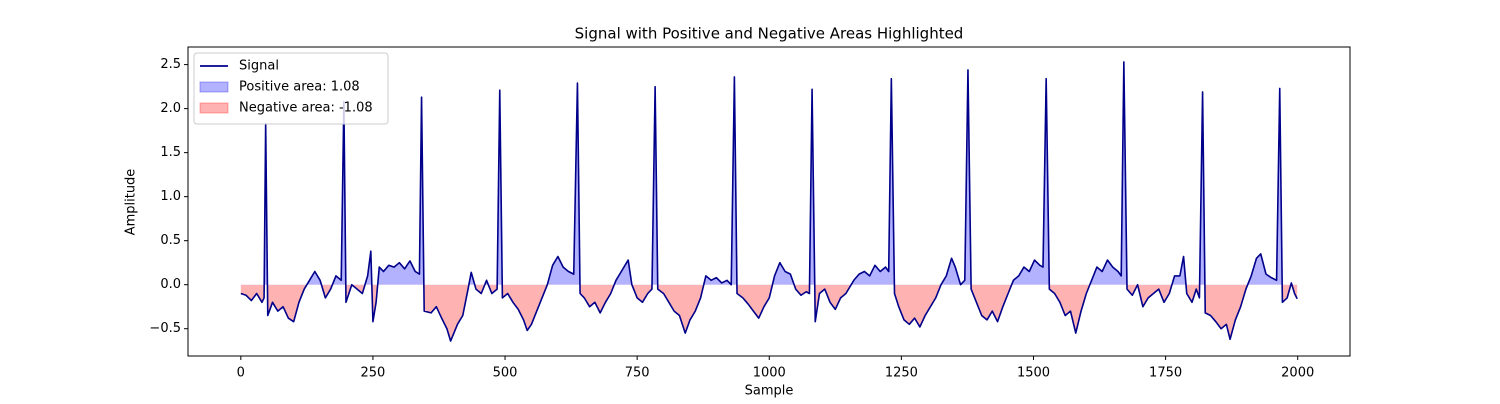 This screenshot has width=1500, height=404. I want to click on y-tick-label: 1.5, so click(170, 152).